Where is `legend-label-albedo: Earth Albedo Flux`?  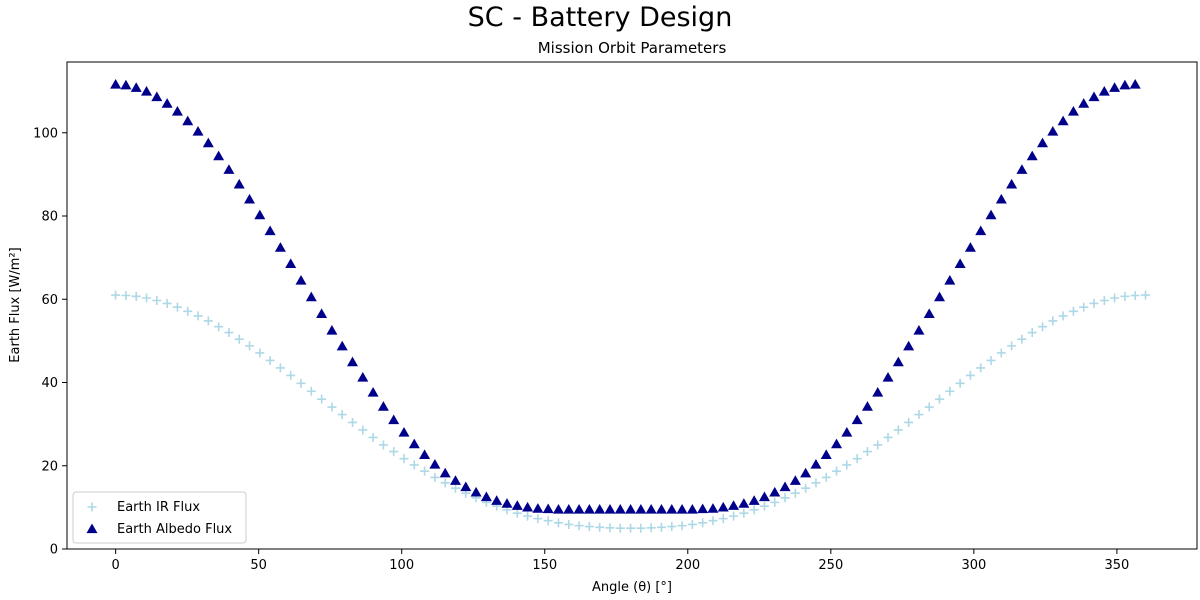
legend-label-albedo: Earth Albedo Flux is located at coordinates (174, 529).